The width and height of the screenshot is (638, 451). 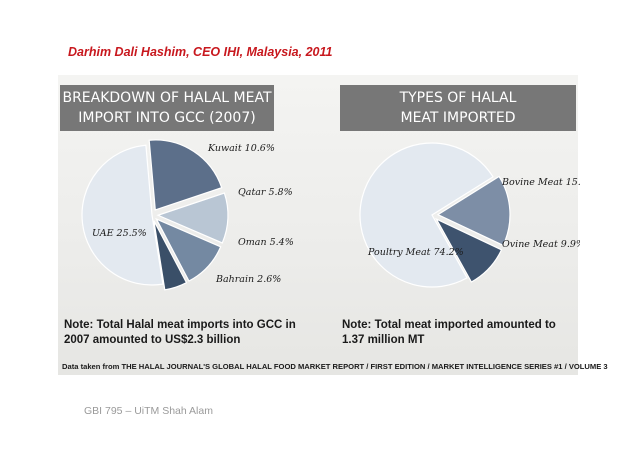 I want to click on pie-slice-bovine-meat, so click(x=473, y=211).